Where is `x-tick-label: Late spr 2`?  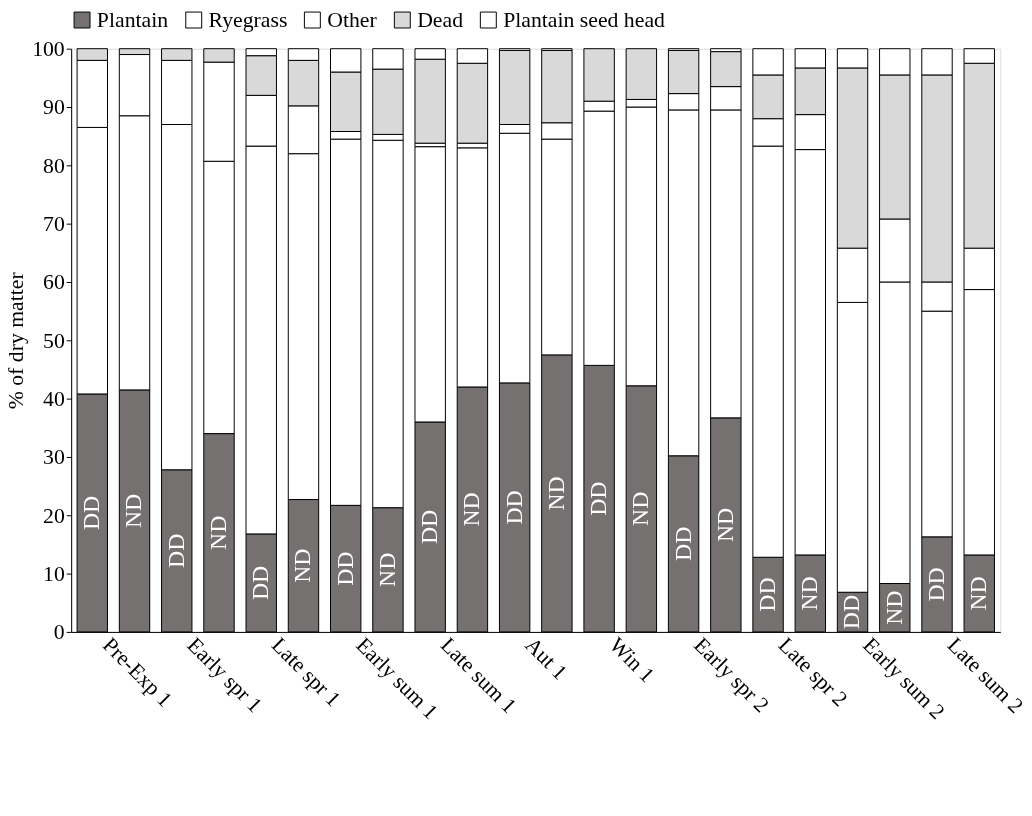
x-tick-label: Late spr 2 is located at coordinates (813, 672).